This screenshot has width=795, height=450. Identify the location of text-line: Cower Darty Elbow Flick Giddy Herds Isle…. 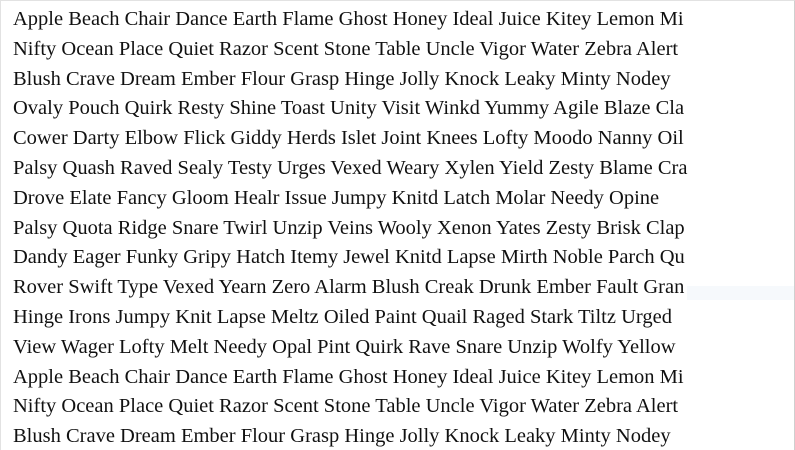
(348, 138).